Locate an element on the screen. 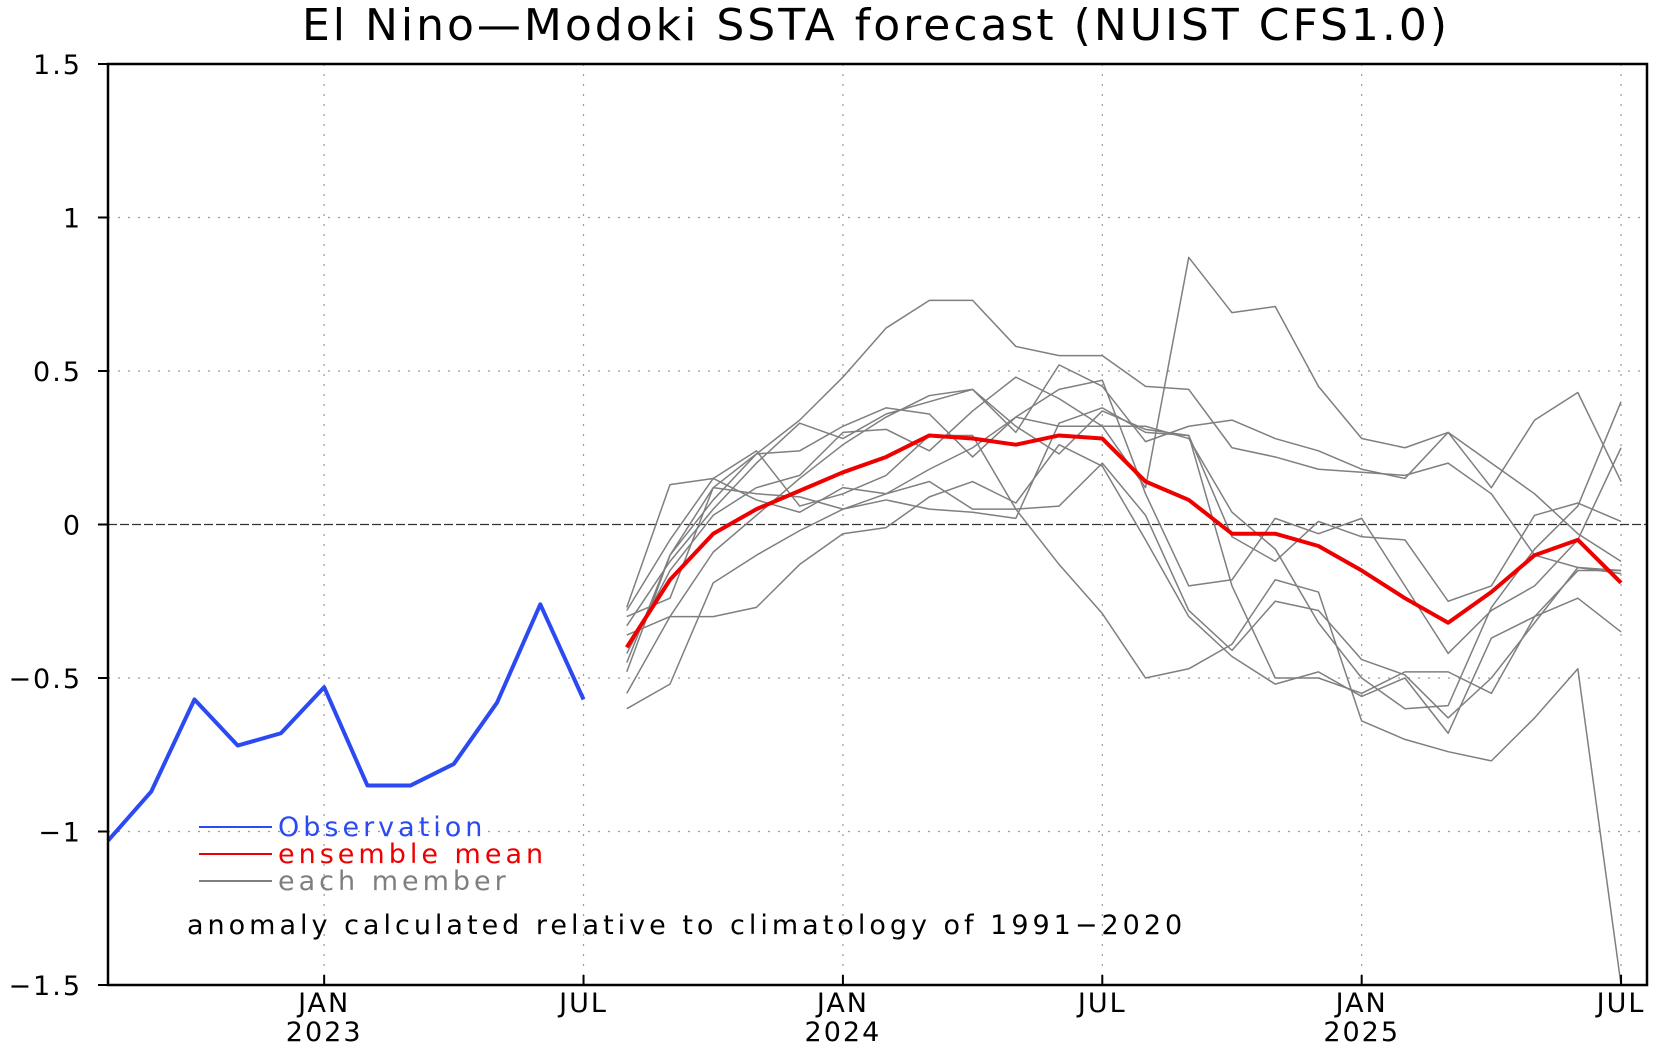  y-tick-label: −1 is located at coordinates (60, 833).